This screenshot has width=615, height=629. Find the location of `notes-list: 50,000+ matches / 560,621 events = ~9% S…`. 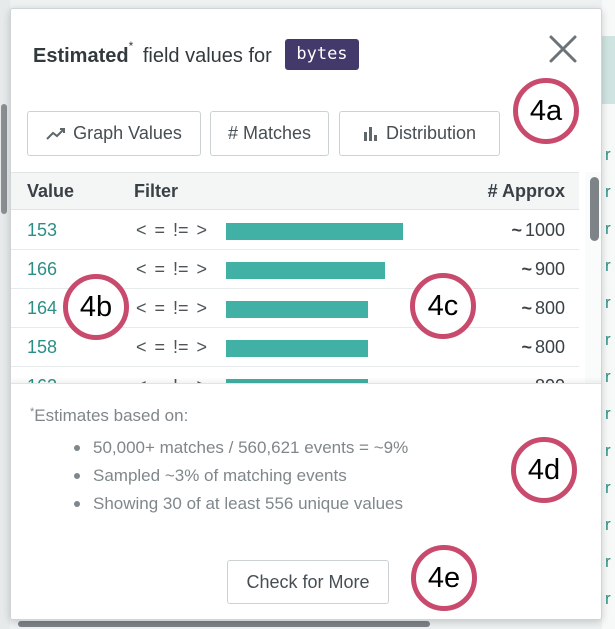

notes-list: 50,000+ matches / 560,621 events = ~9% S… is located at coordinates (240, 476).